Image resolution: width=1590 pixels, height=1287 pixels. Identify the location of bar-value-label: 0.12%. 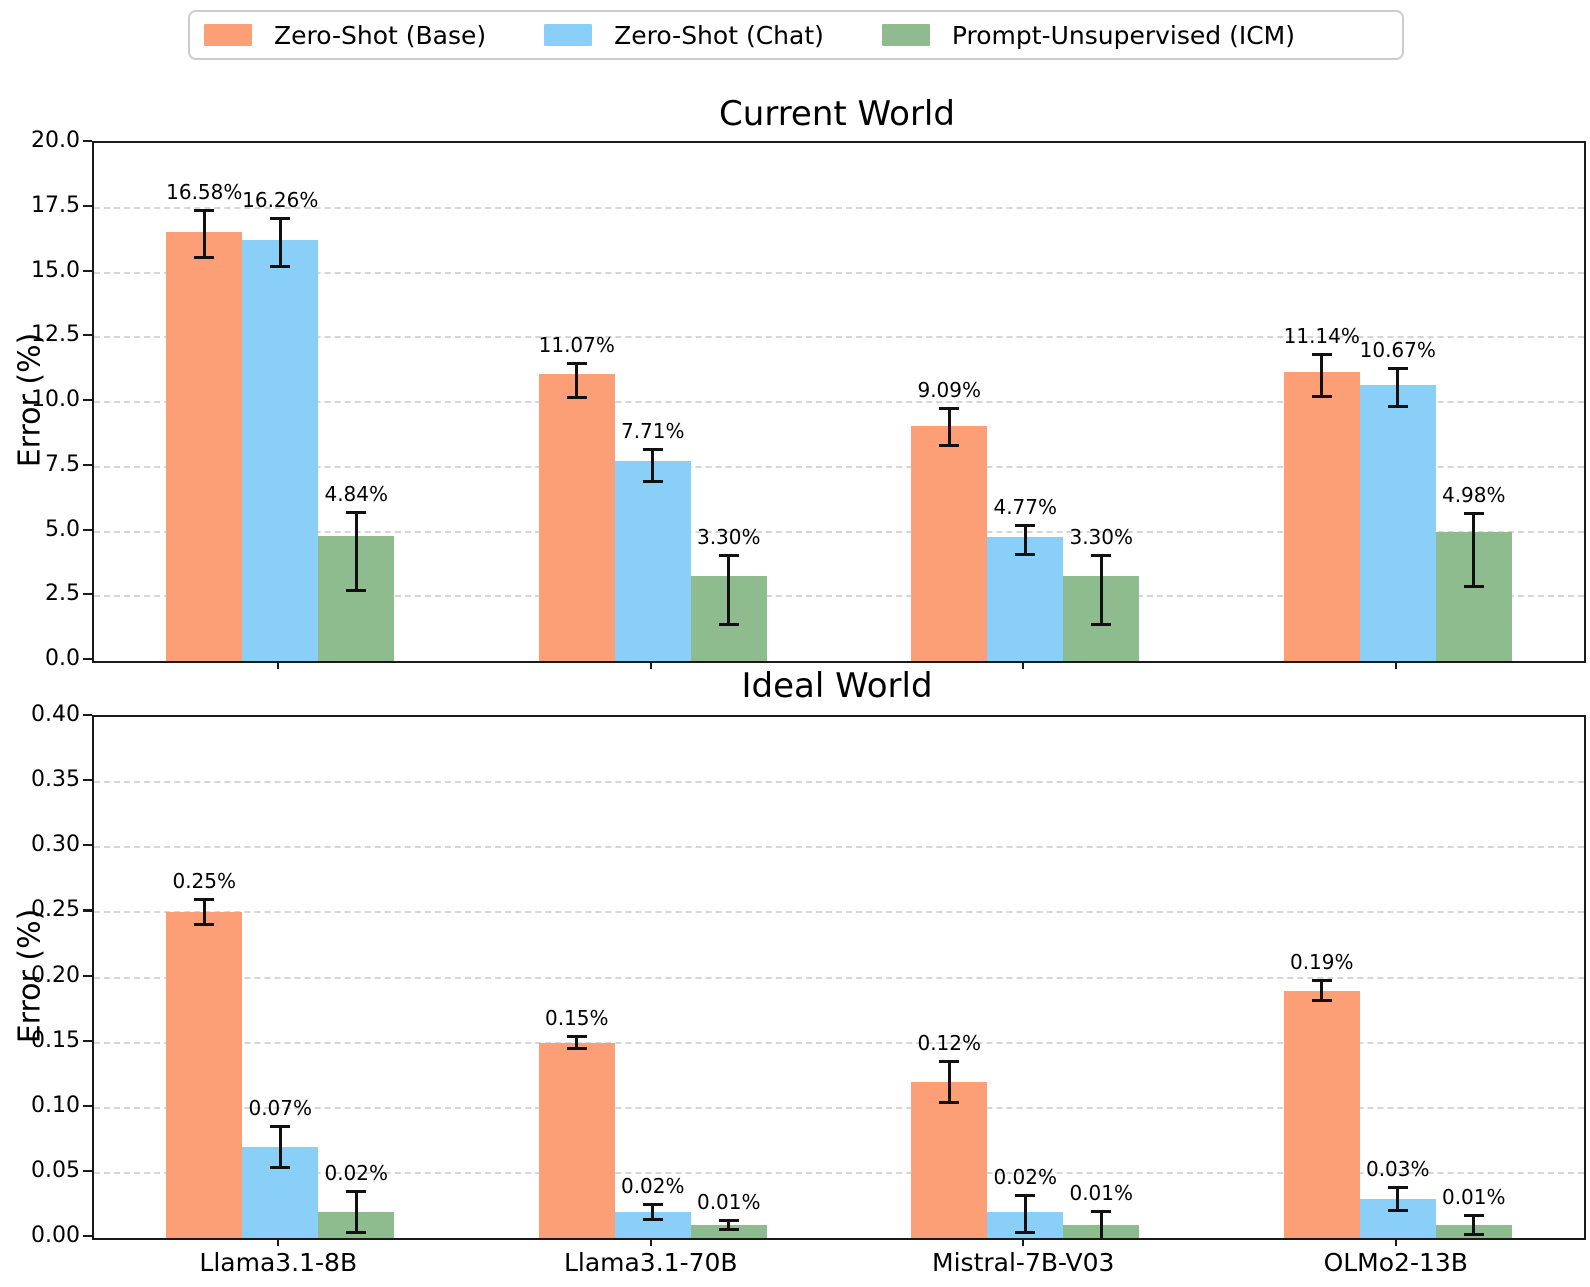
(949, 1042).